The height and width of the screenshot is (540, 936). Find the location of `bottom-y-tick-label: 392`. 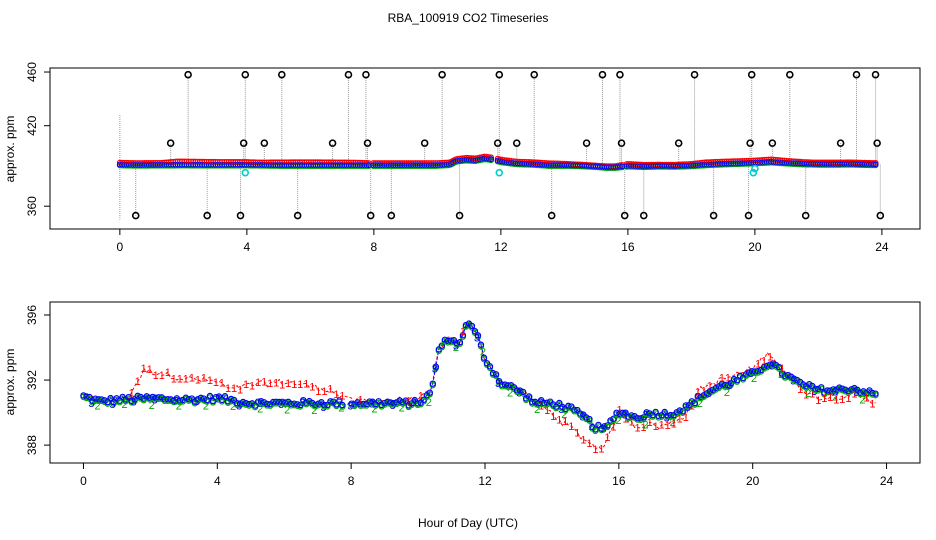

bottom-y-tick-label: 392 is located at coordinates (32, 380).